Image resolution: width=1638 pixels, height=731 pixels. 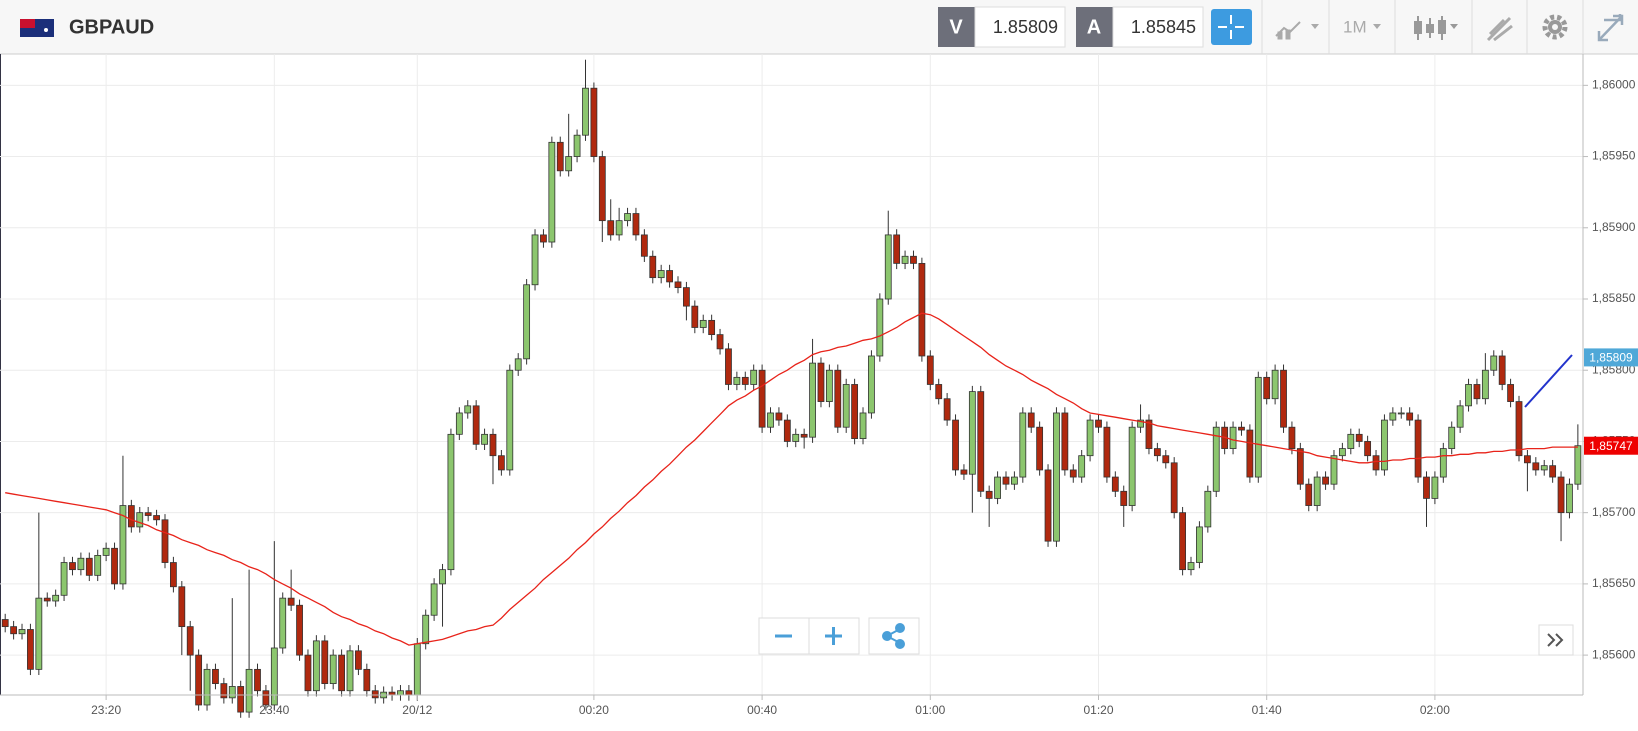 I want to click on x-tick-label: 00:40, so click(x=762, y=710).